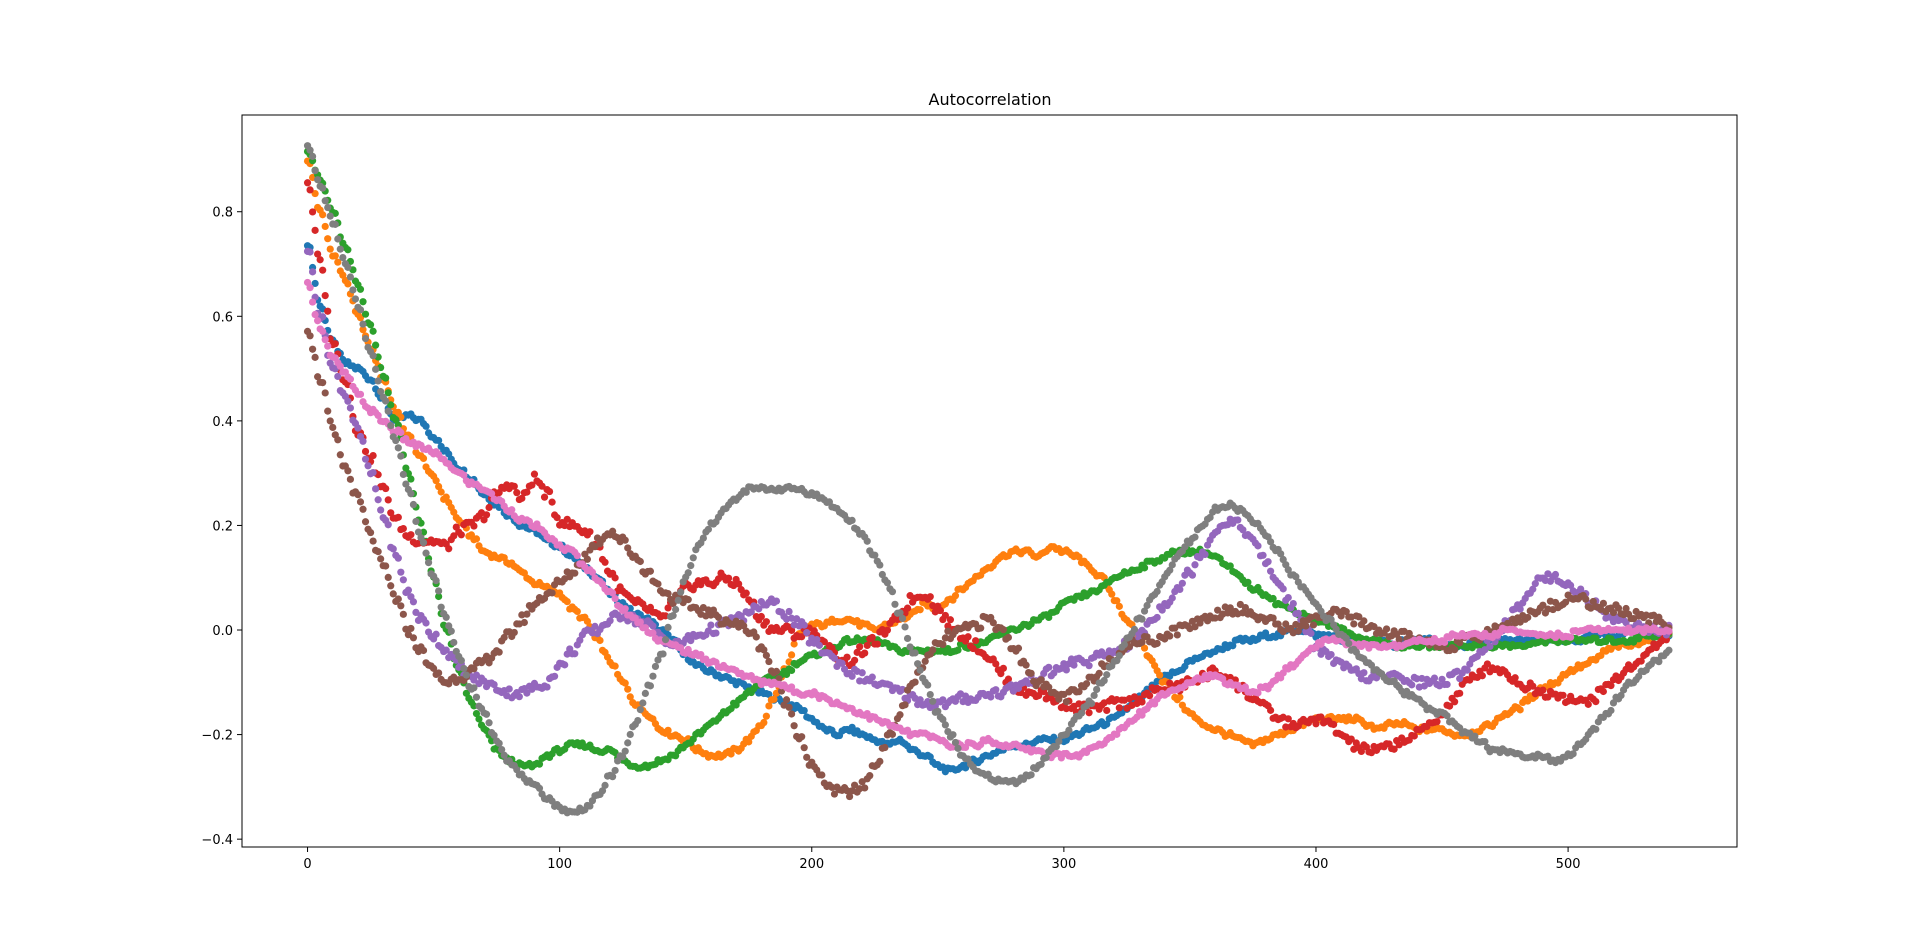 The width and height of the screenshot is (1920, 947). What do you see at coordinates (811, 864) in the screenshot?
I see `x-tick-label: 200` at bounding box center [811, 864].